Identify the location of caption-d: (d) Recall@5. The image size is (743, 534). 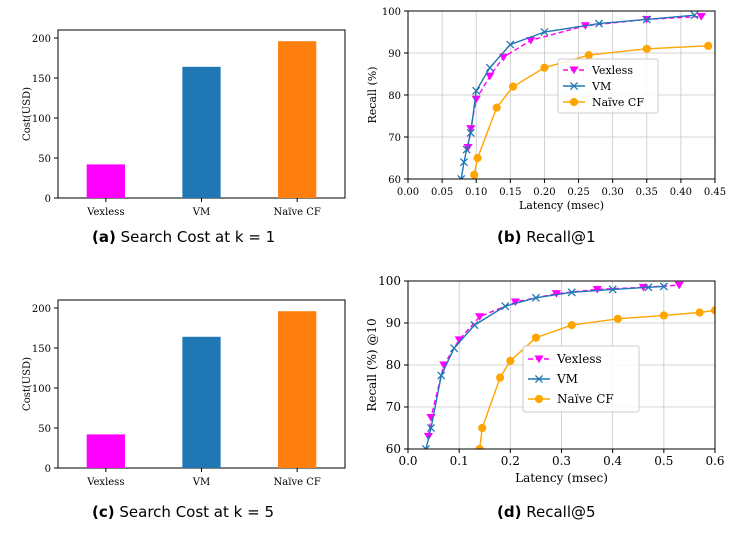
(546, 512).